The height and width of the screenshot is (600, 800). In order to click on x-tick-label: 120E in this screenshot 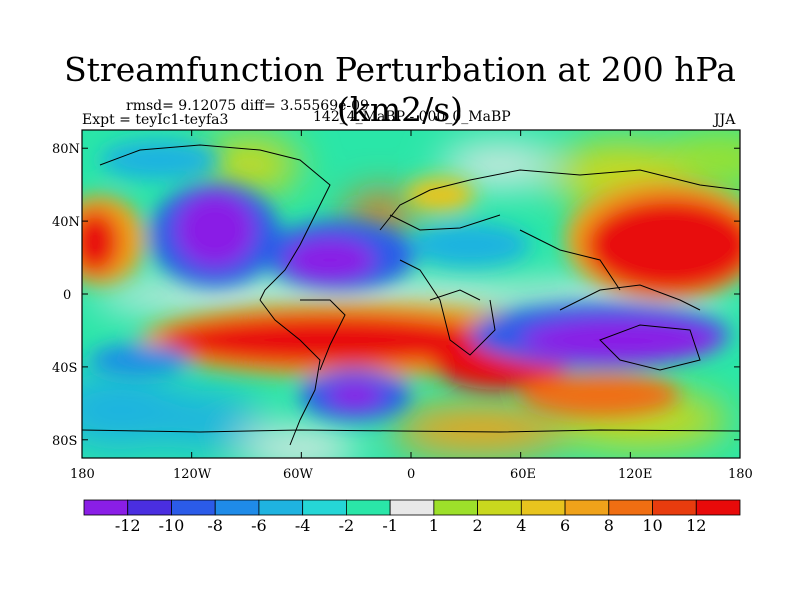, I will do `click(635, 474)`.